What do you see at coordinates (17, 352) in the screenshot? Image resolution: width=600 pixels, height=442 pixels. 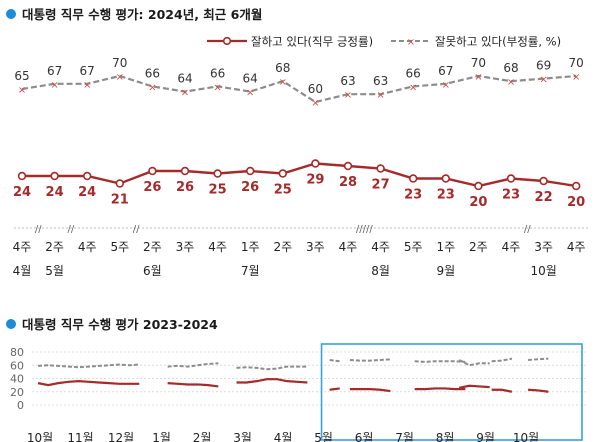 I see `y-tick-label: 80` at bounding box center [17, 352].